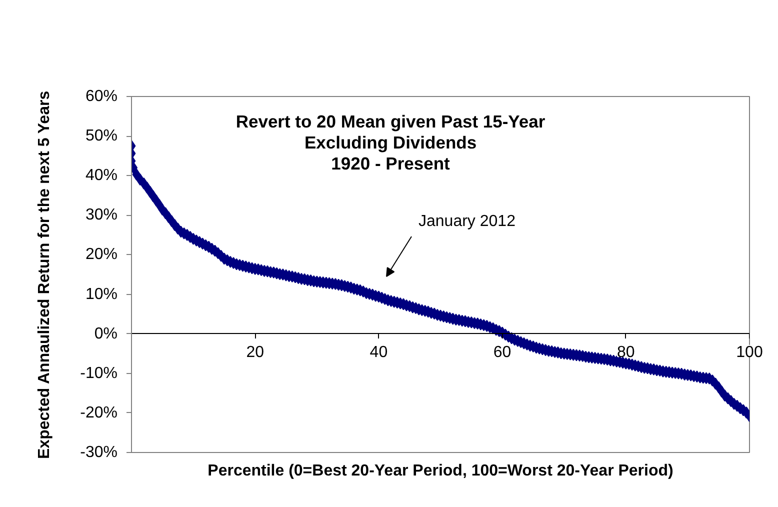 The image size is (778, 507). What do you see at coordinates (626, 352) in the screenshot?
I see `x-tick-label: 80` at bounding box center [626, 352].